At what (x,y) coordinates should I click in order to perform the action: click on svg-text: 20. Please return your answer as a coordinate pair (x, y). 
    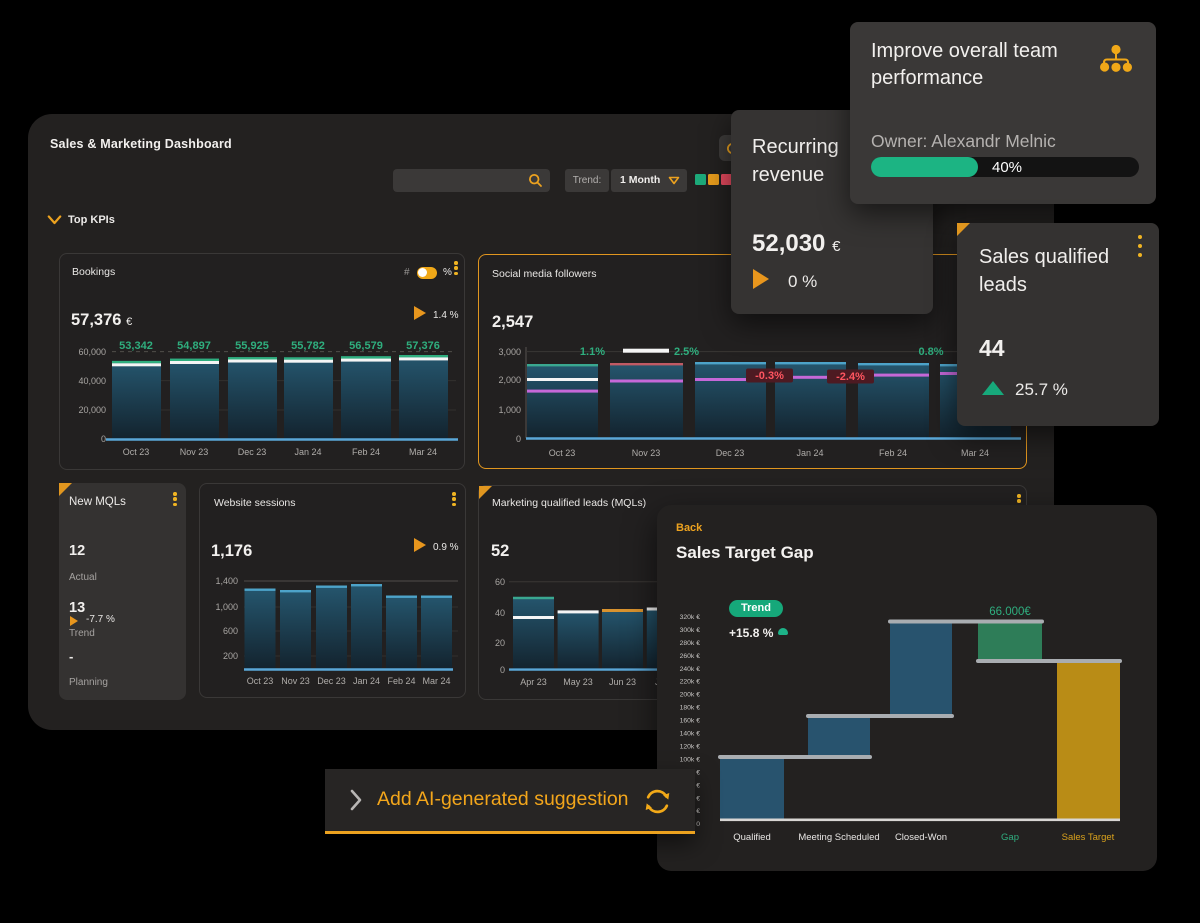
    Looking at the image, I should click on (500, 643).